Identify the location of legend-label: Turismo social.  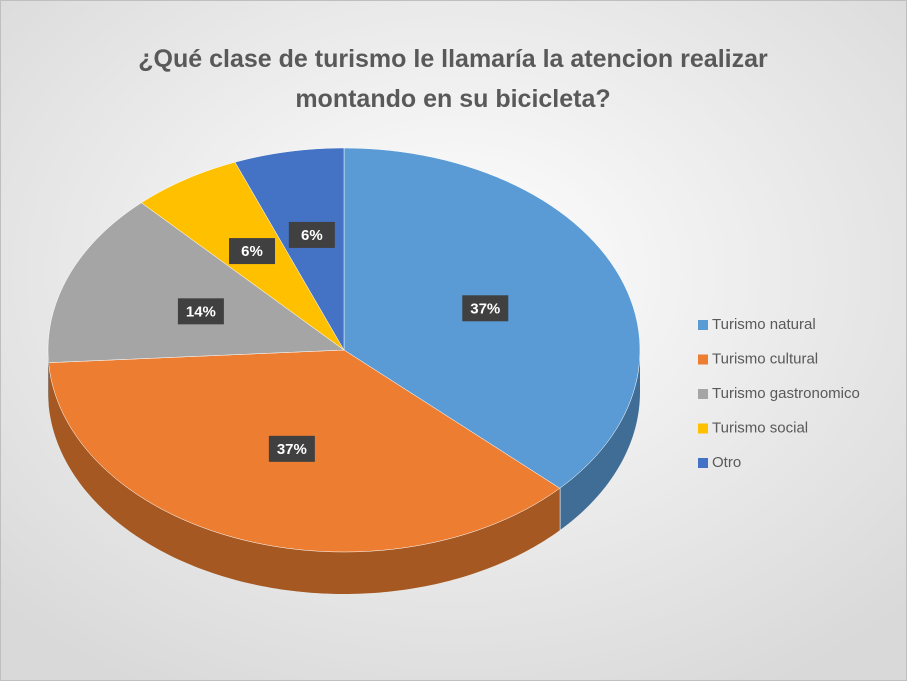
(760, 427).